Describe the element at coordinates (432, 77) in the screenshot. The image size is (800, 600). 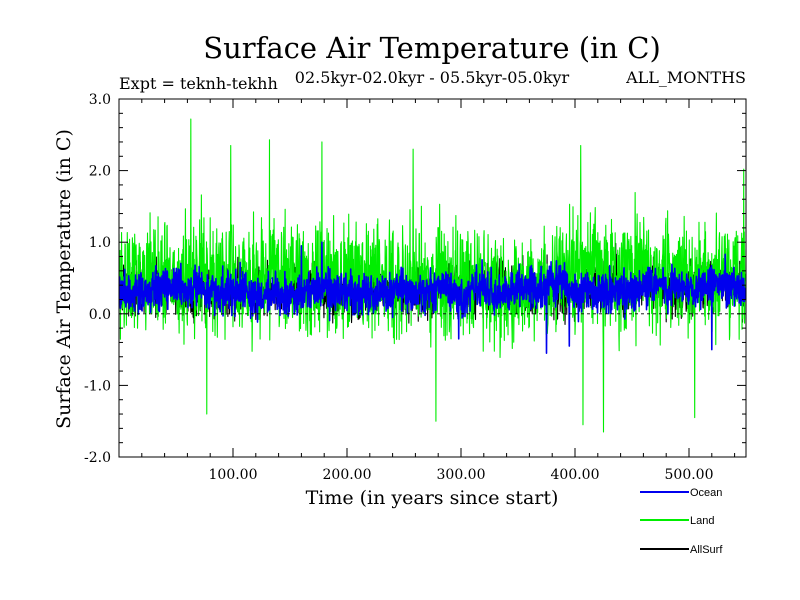
I see `period-subtitle: 02.5kyr-02.0kyr - 05.5kyr-05.0kyr` at that location.